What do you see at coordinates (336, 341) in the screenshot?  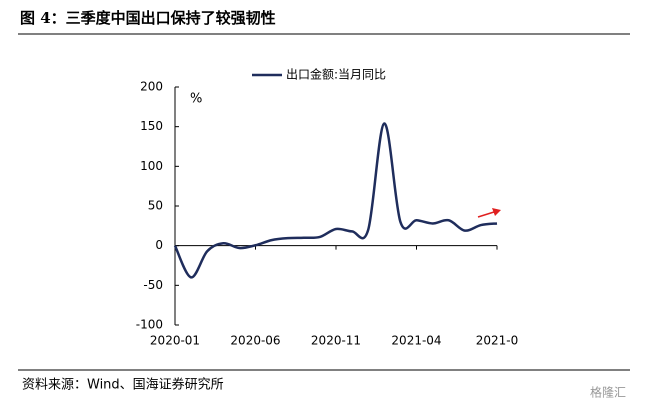 I see `x-tick-label: 2020-11` at bounding box center [336, 341].